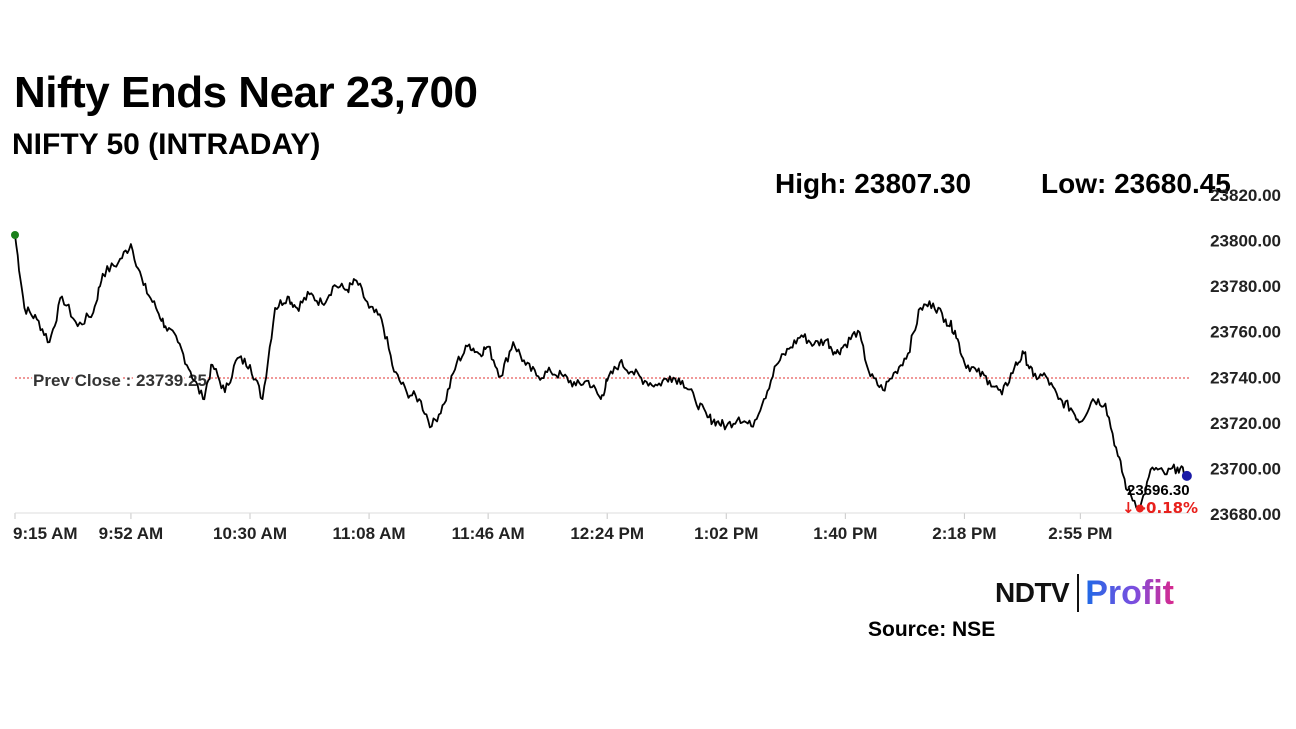  Describe the element at coordinates (1160, 508) in the screenshot. I see `change-percent-label: ↓ -0.18%` at that location.